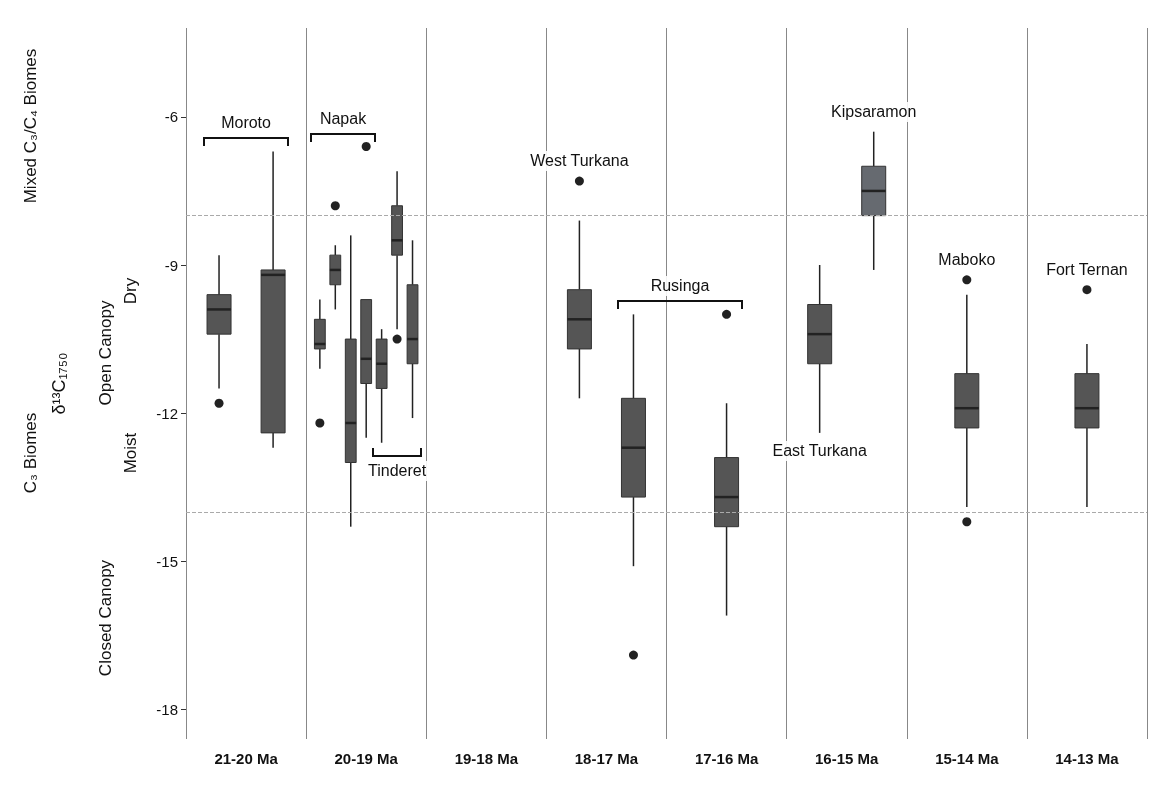 This screenshot has width=1175, height=792. Describe the element at coordinates (486, 758) in the screenshot. I see `x-tick-label: 19-18 Ma` at that location.